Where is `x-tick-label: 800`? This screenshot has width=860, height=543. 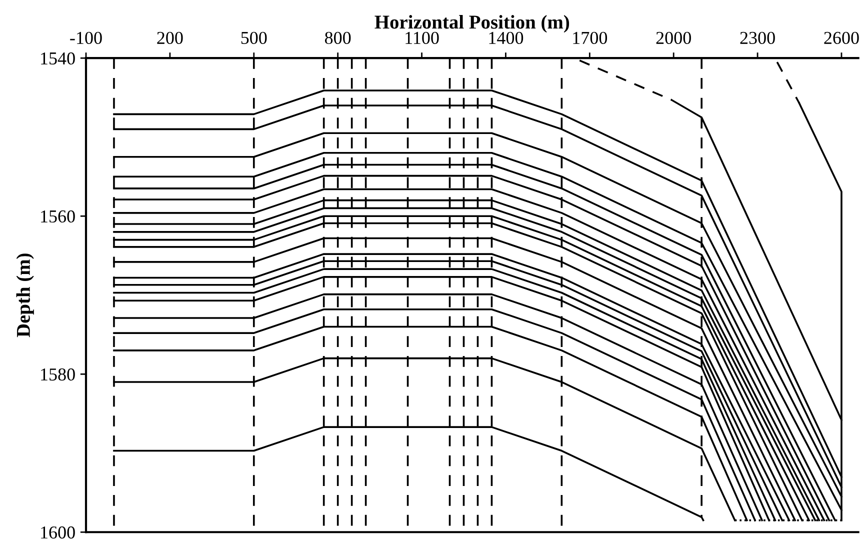
x-tick-label: 800 is located at coordinates (337, 38).